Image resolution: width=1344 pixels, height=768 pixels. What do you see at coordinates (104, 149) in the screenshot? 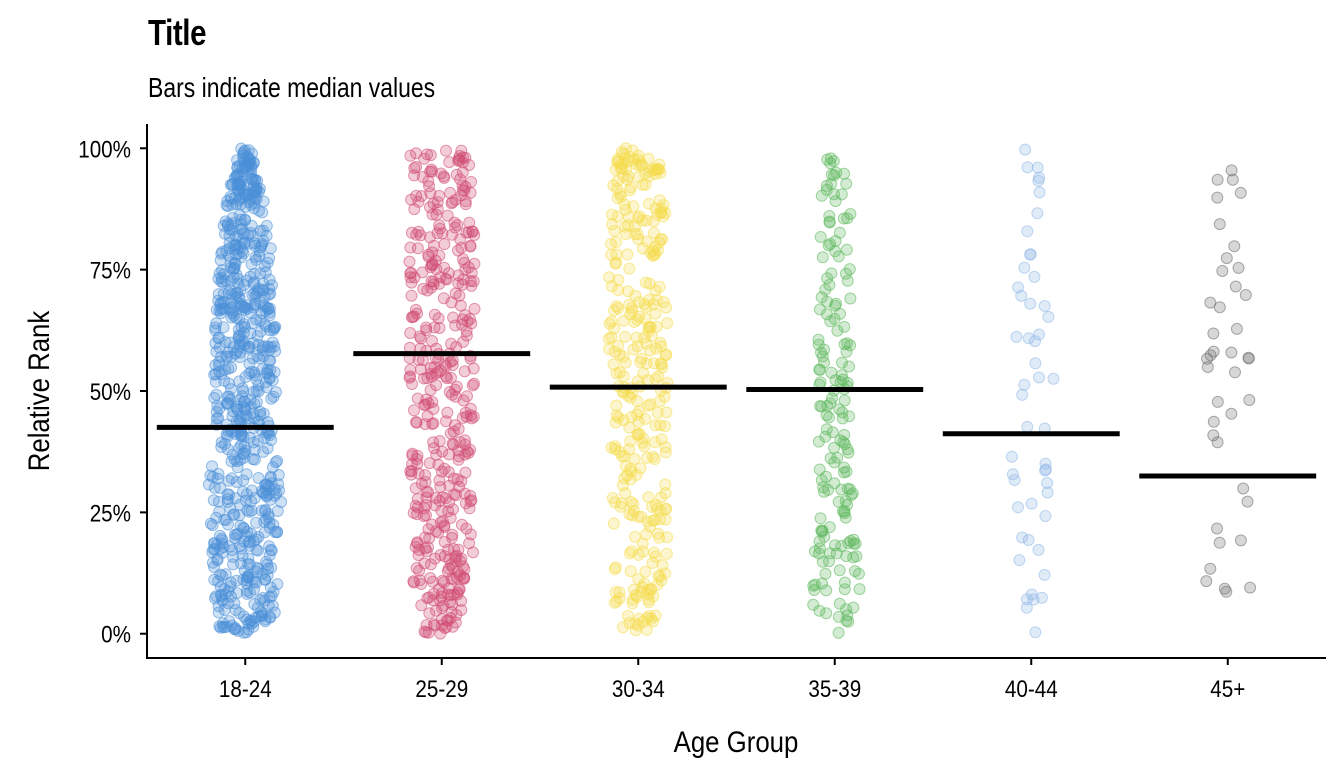
I see `y-tick-label: 100%` at bounding box center [104, 149].